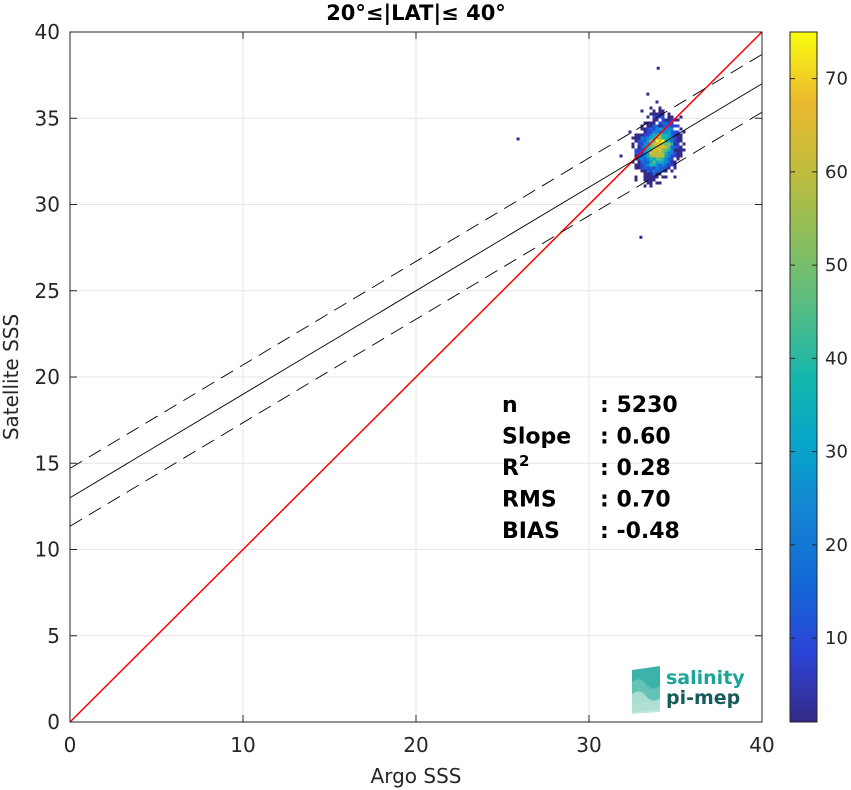 This screenshot has height=790, width=851. What do you see at coordinates (515, 466) in the screenshot?
I see `stat-label: R2` at bounding box center [515, 466].